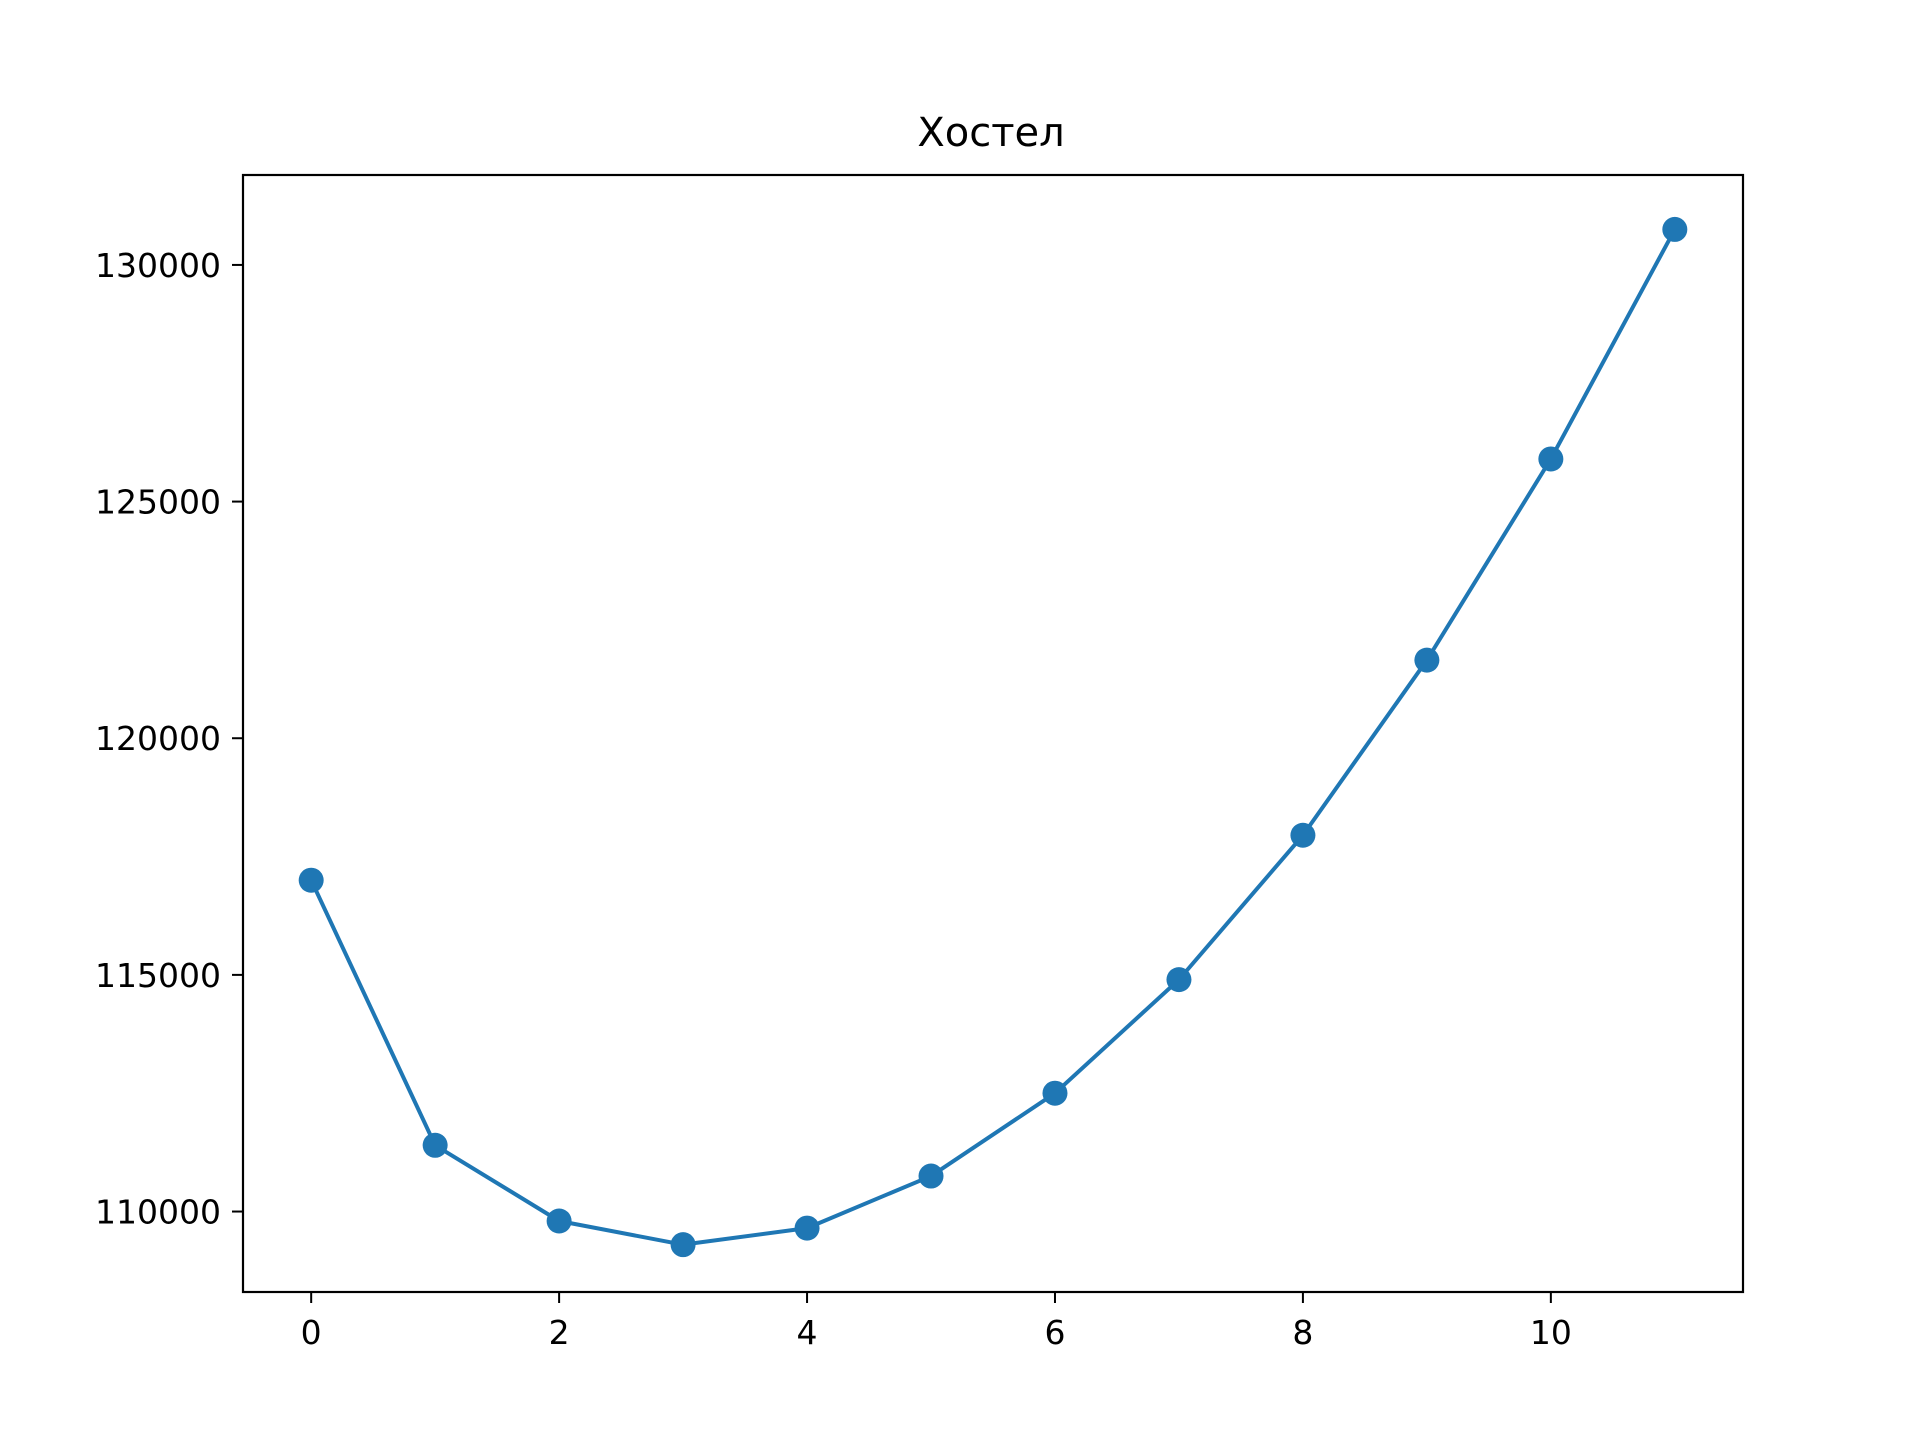  What do you see at coordinates (1054, 1332) in the screenshot?
I see `x-tick-label: 6` at bounding box center [1054, 1332].